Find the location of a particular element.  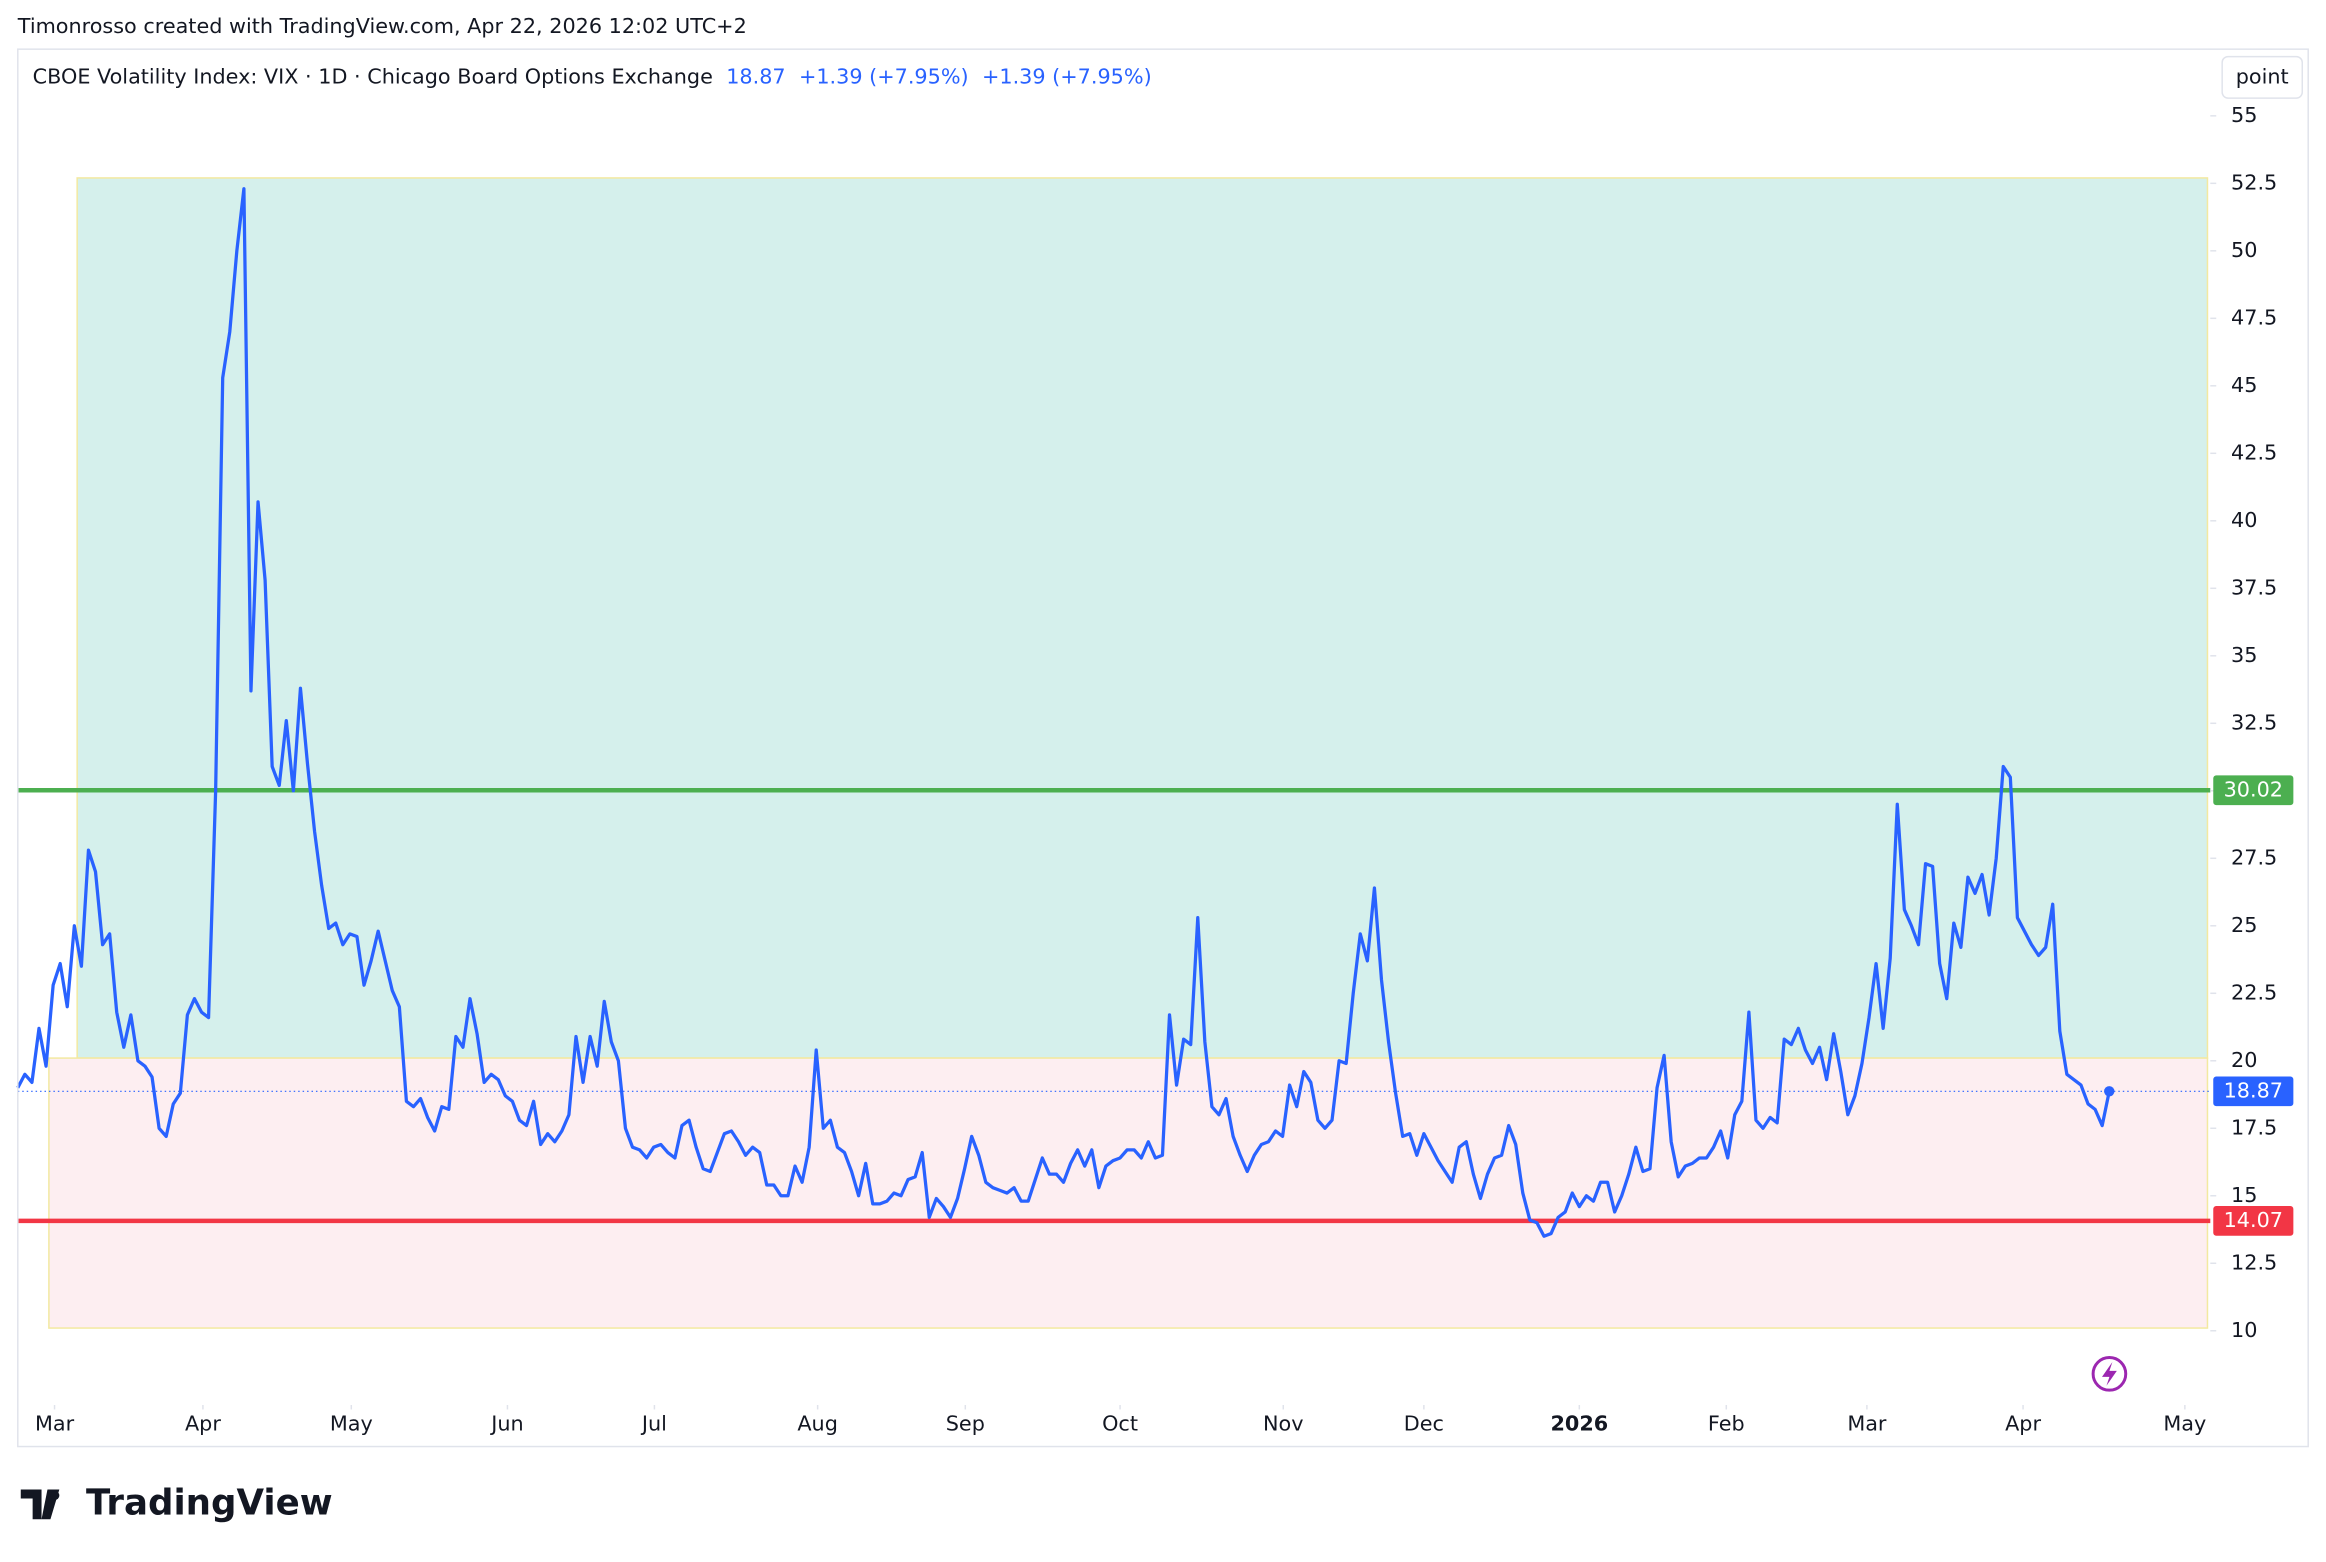

x-tick-label: 2026 is located at coordinates (1579, 1423).